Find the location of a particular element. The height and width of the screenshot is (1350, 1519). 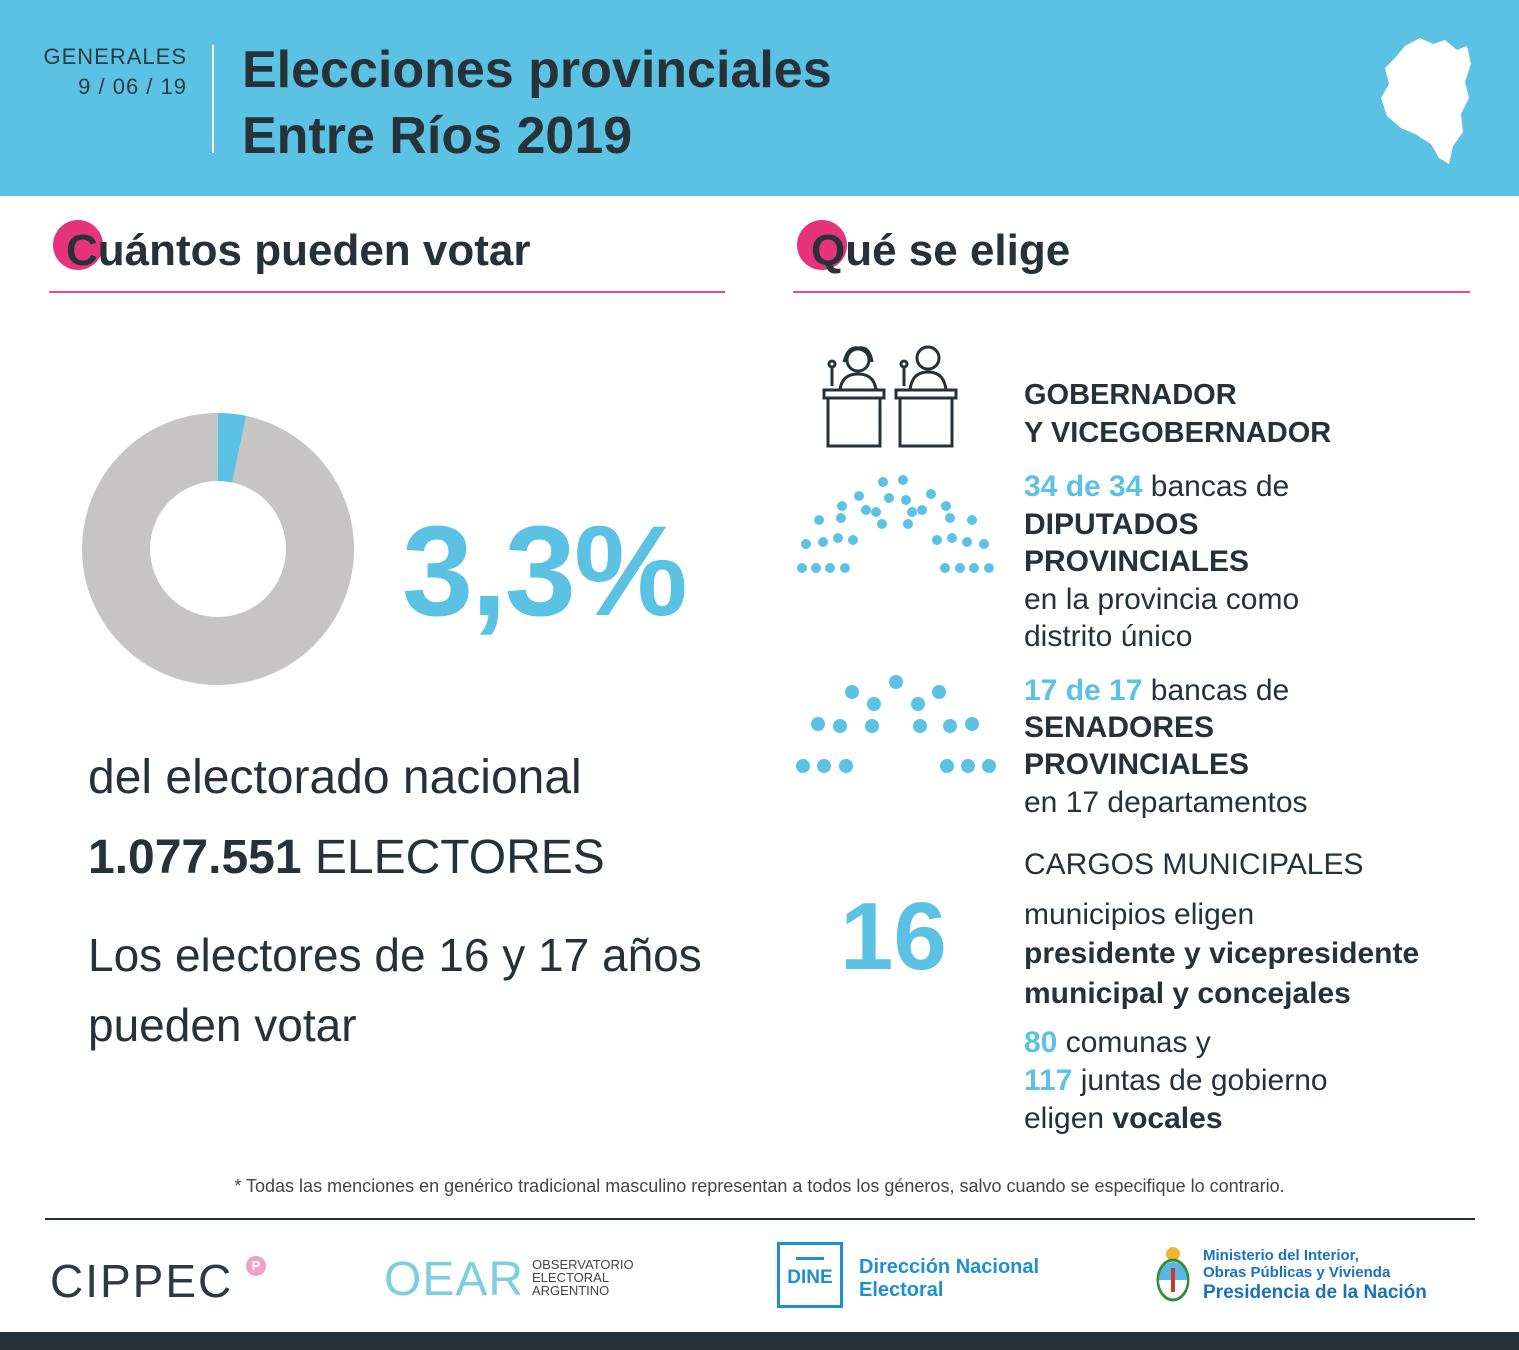

entre-rios-map-icon is located at coordinates (1426, 101).